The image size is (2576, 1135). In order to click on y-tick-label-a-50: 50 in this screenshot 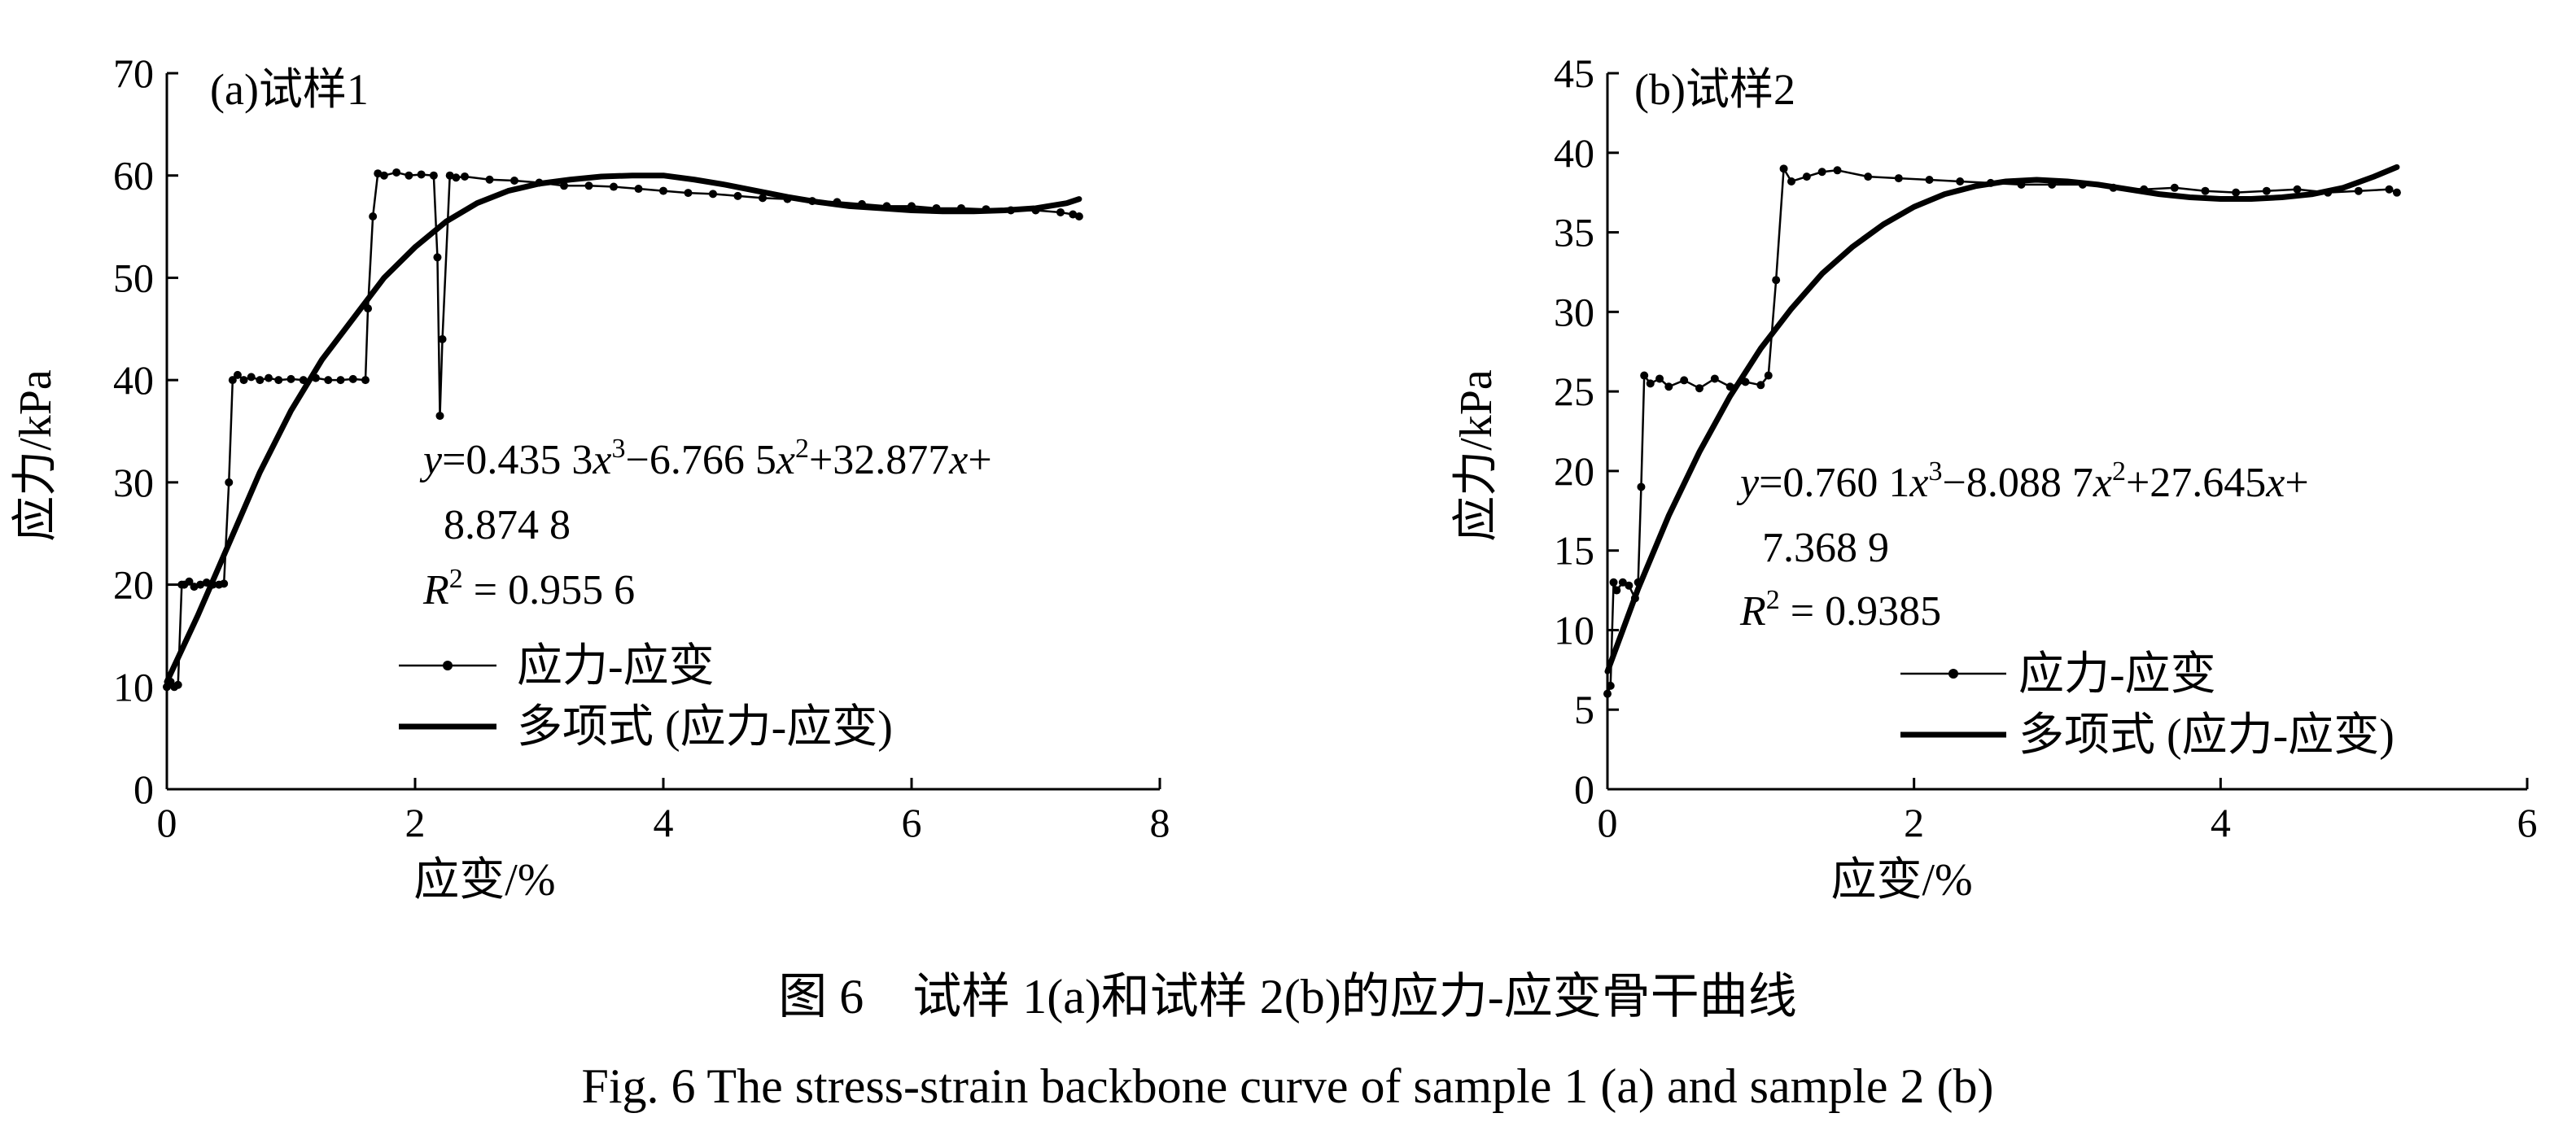, I will do `click(133, 277)`.